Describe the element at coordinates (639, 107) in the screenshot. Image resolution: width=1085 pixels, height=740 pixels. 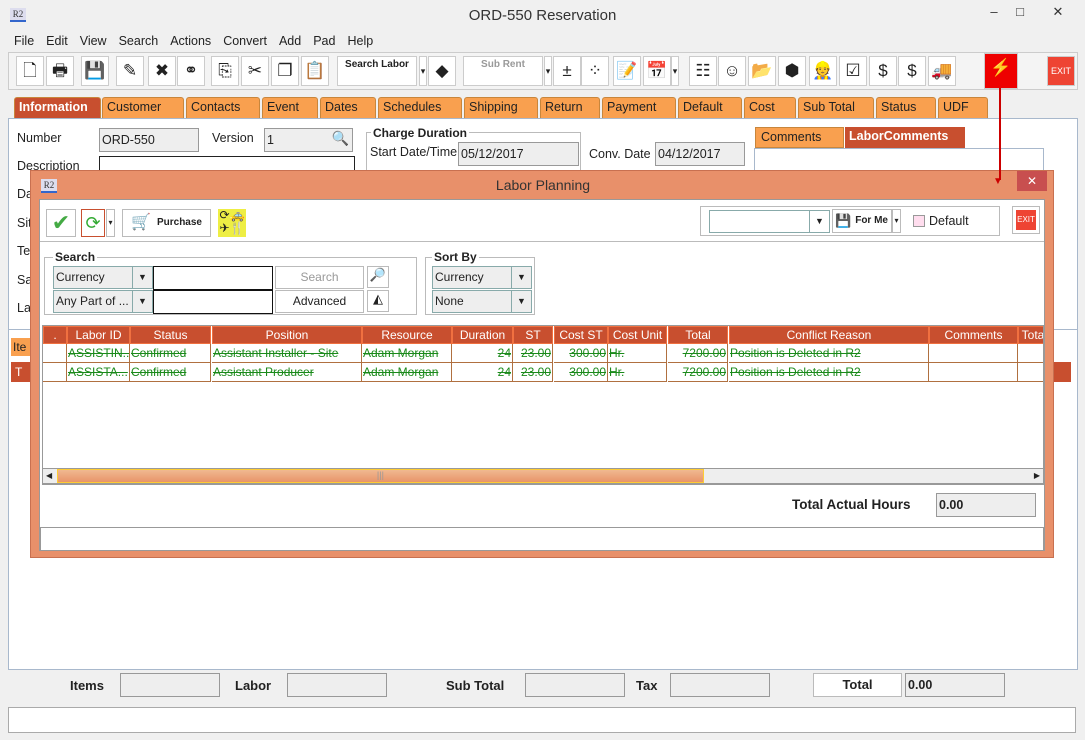
I see `tab-payment: Payment` at that location.